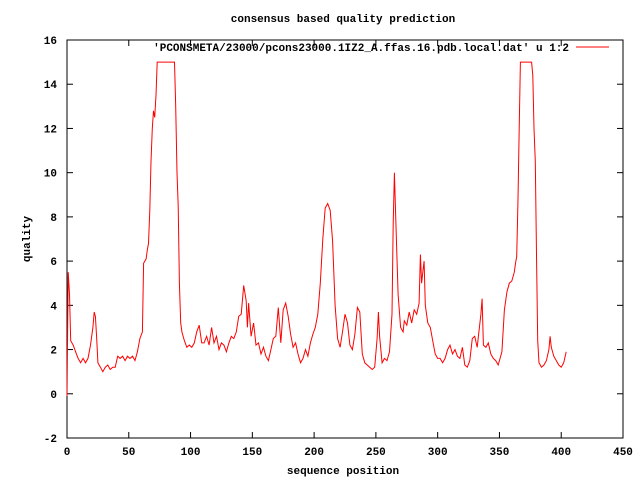 The width and height of the screenshot is (640, 480). What do you see at coordinates (623, 453) in the screenshot?
I see `x-tick-label: 450` at bounding box center [623, 453].